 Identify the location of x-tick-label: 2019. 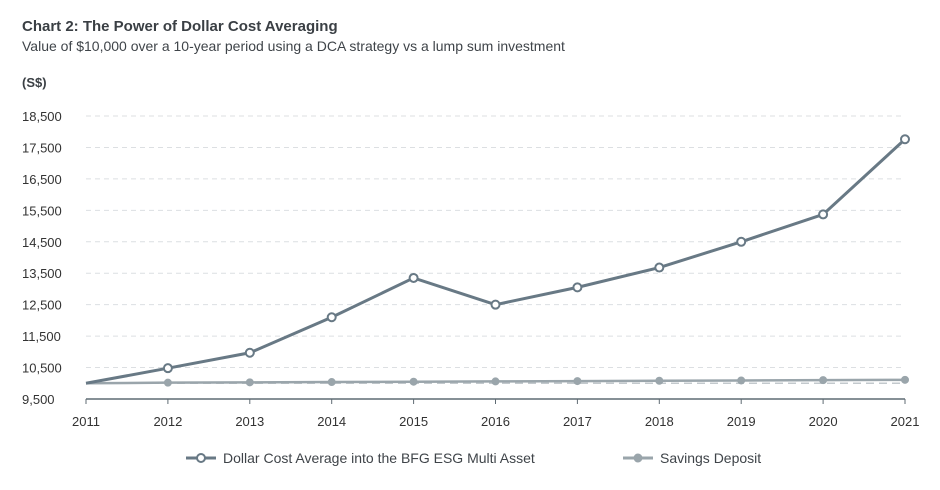
(741, 421).